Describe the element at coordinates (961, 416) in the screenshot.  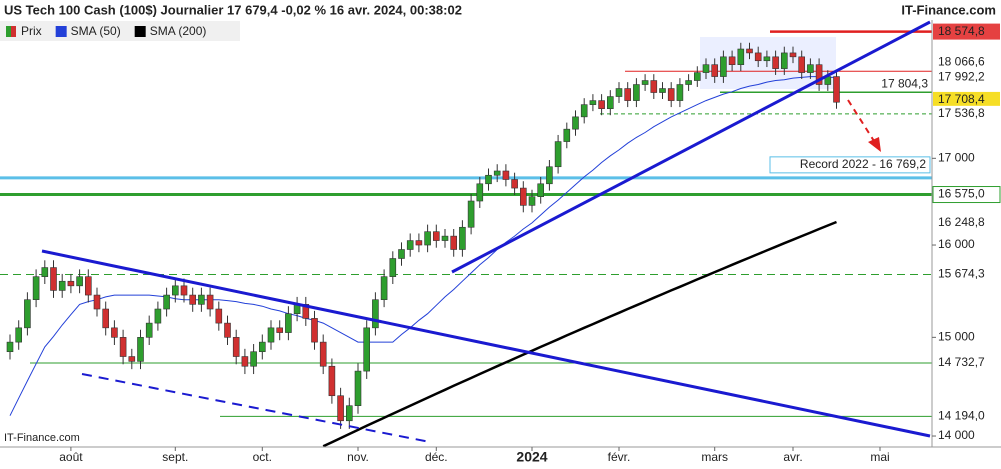
I see `level-label: 14 194,0` at that location.